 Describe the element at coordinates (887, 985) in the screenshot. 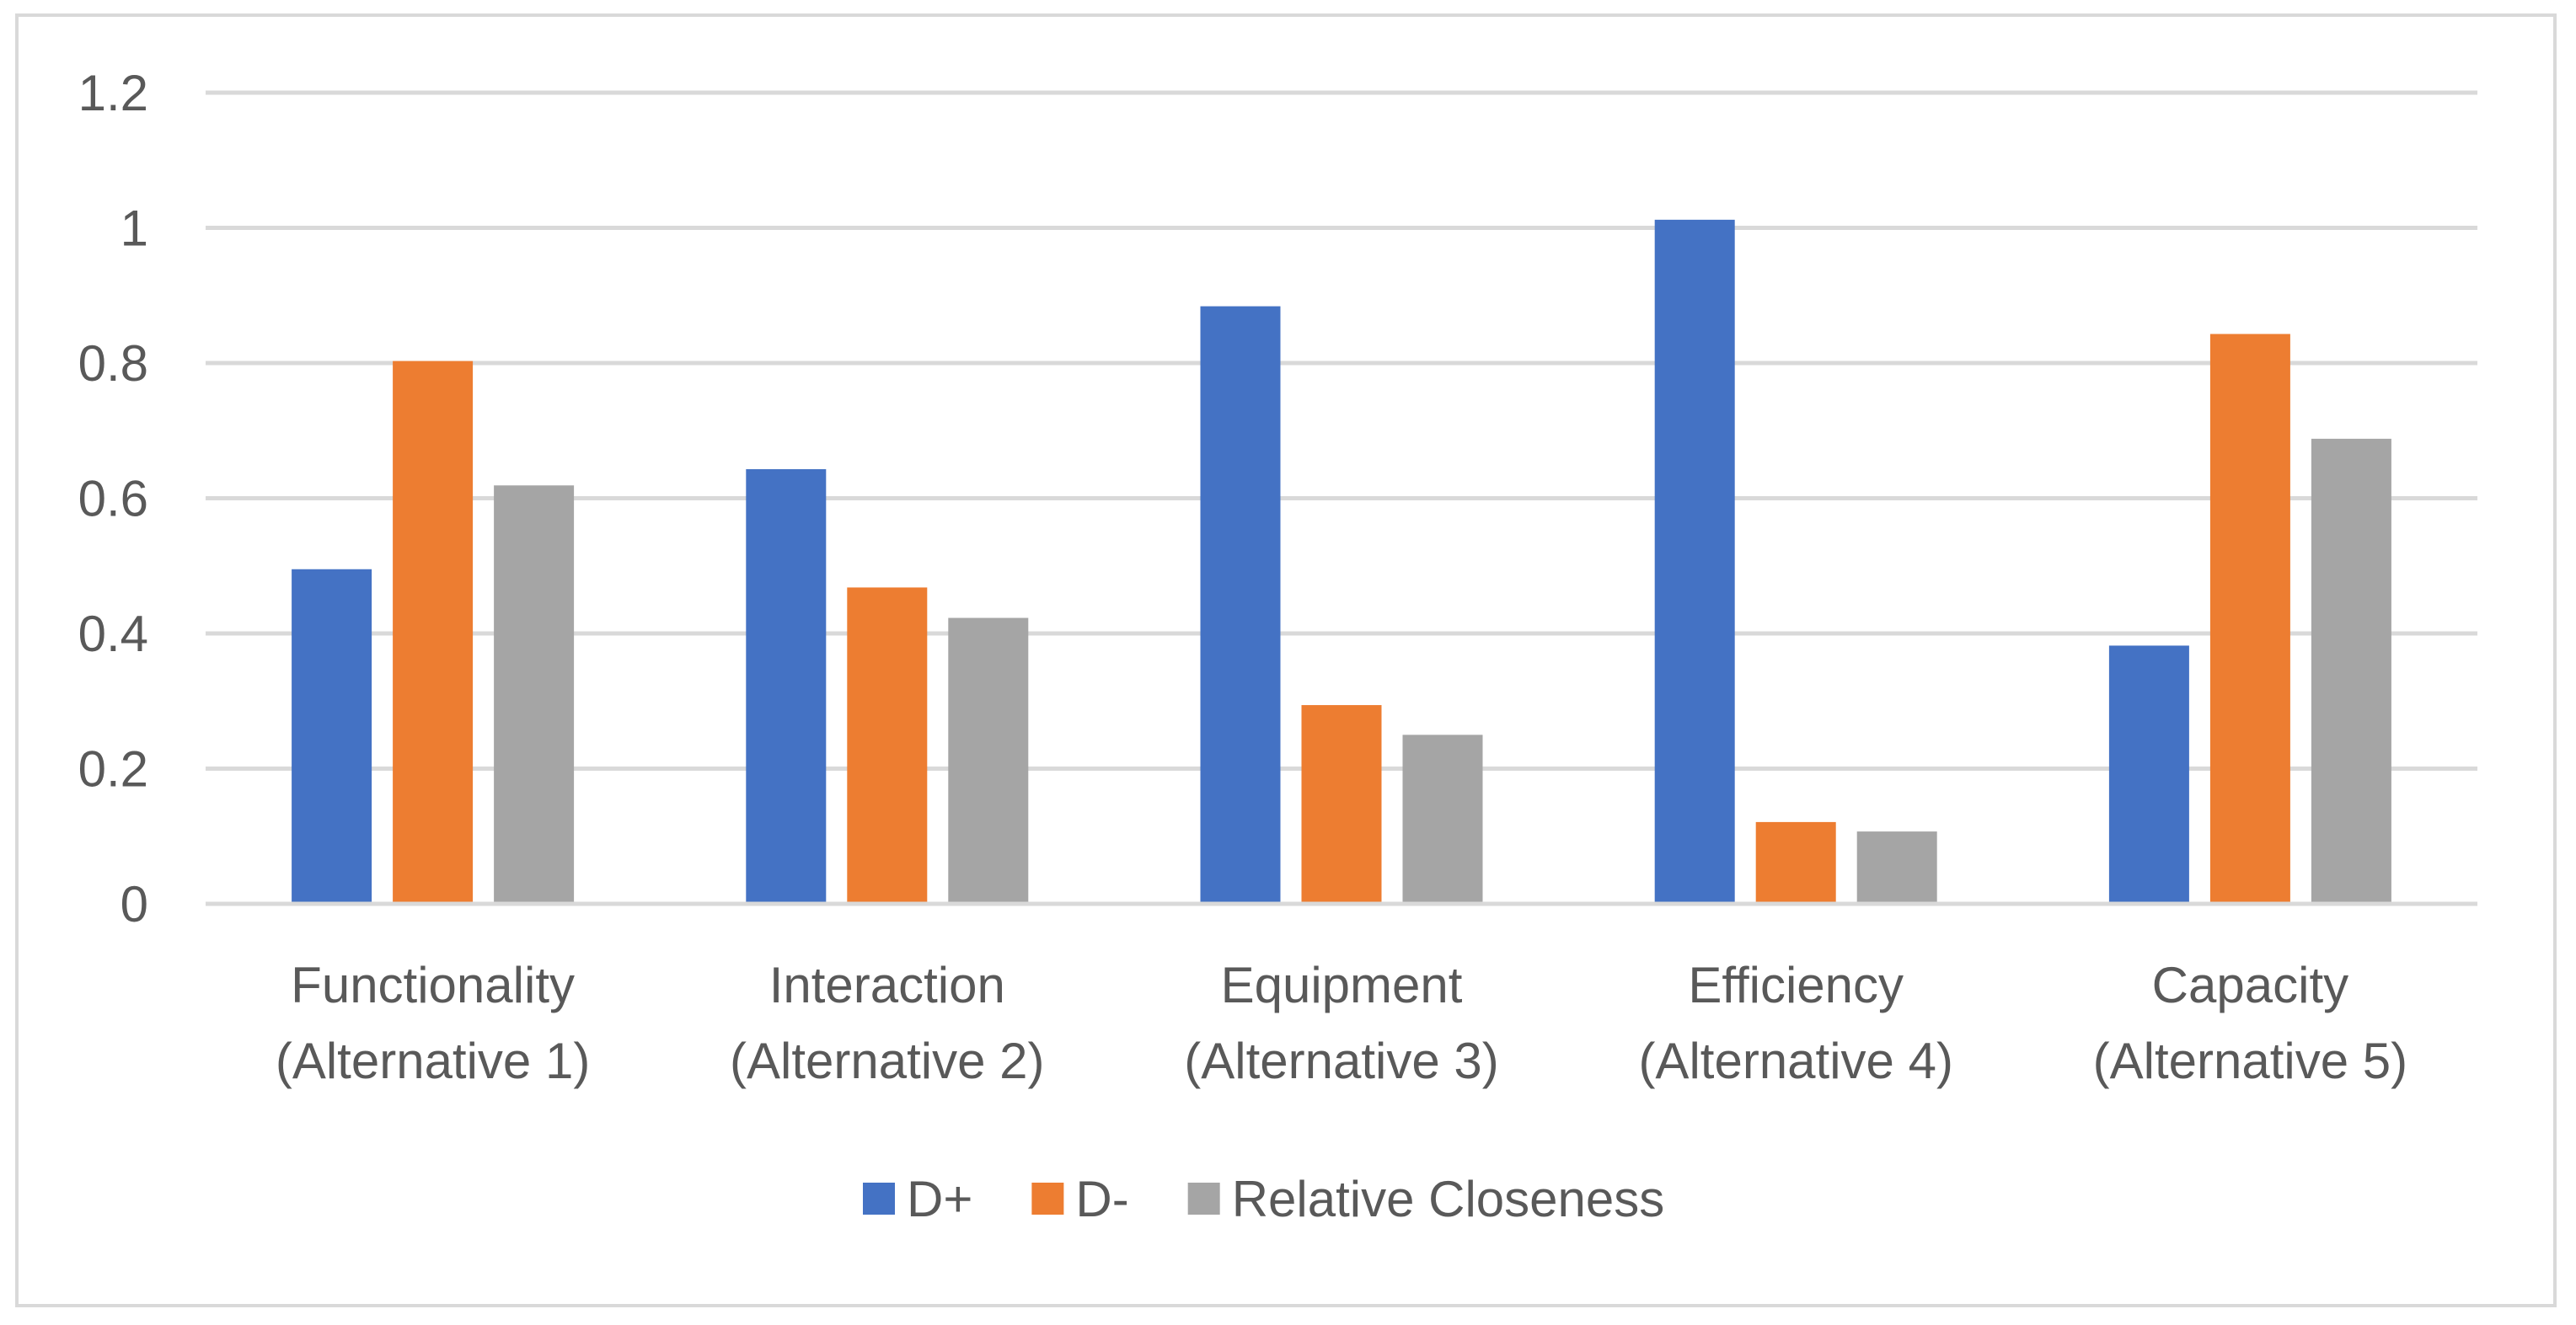

I see `category-label: Interaction` at that location.